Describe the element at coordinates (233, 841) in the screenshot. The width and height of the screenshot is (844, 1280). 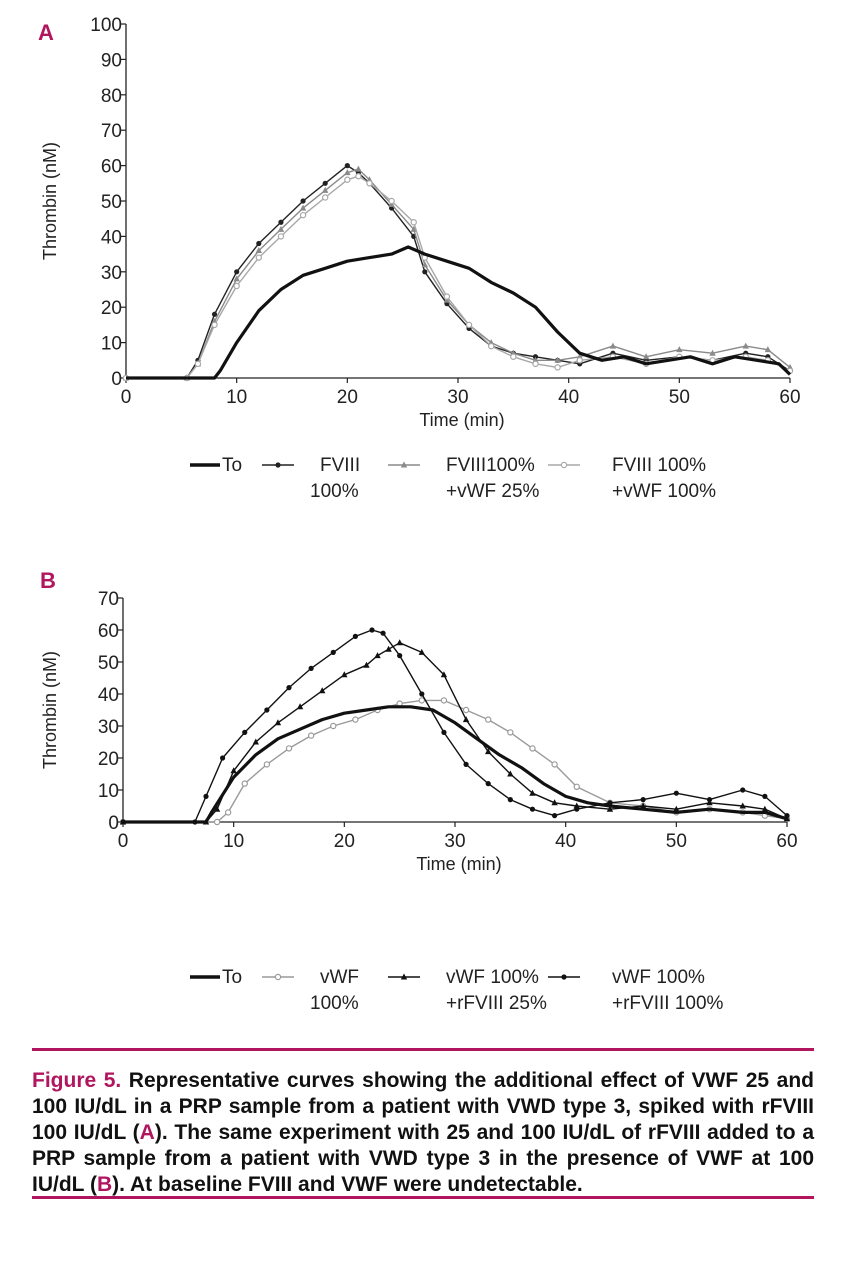
I see `chart-b-x-tick-label: 10` at that location.